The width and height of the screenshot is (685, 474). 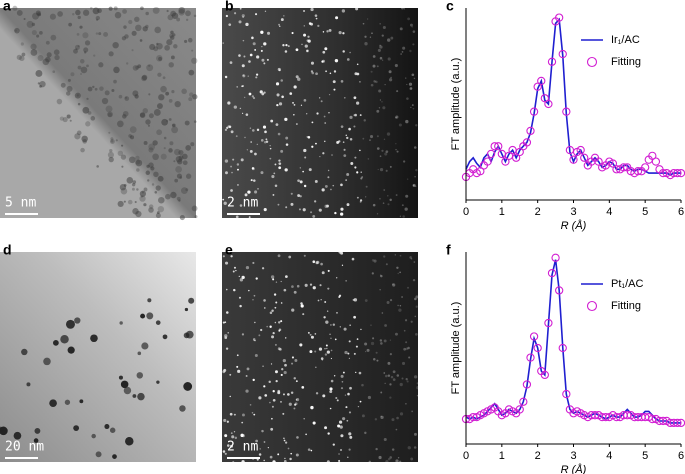 I want to click on legend-label: Fitting, so click(x=626, y=62).